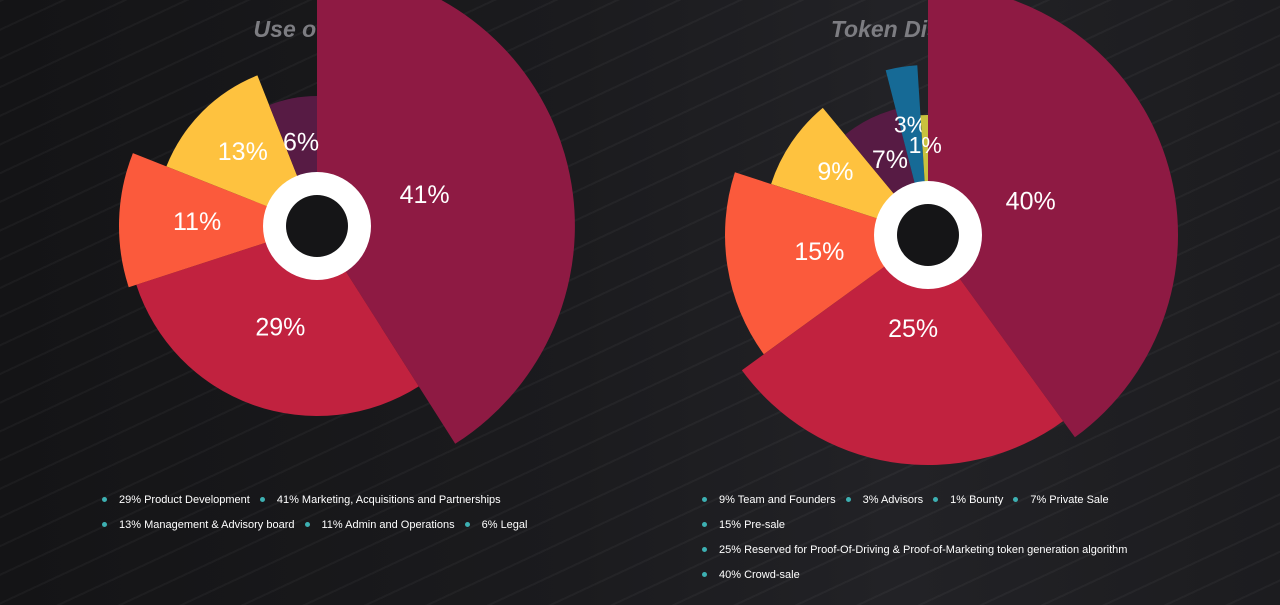  What do you see at coordinates (504, 524) in the screenshot?
I see `legend-label: 6% Legal` at bounding box center [504, 524].